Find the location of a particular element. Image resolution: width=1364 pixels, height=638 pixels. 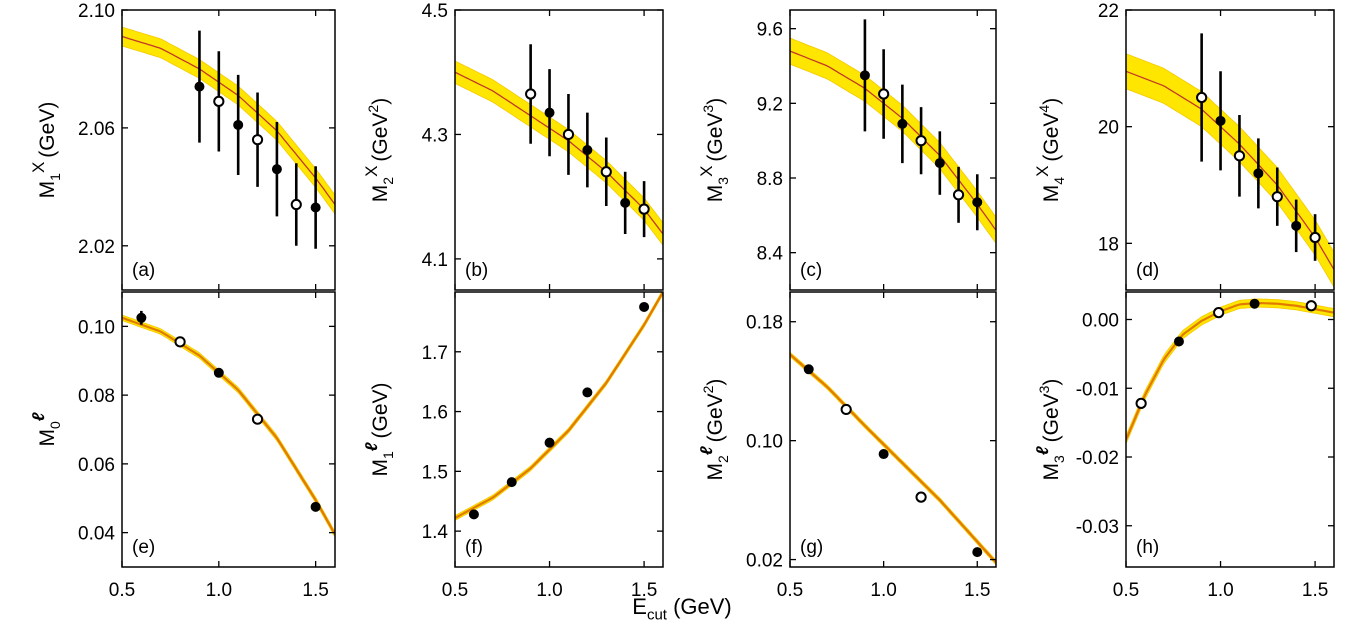

plot-area-d is located at coordinates (1230, 160).